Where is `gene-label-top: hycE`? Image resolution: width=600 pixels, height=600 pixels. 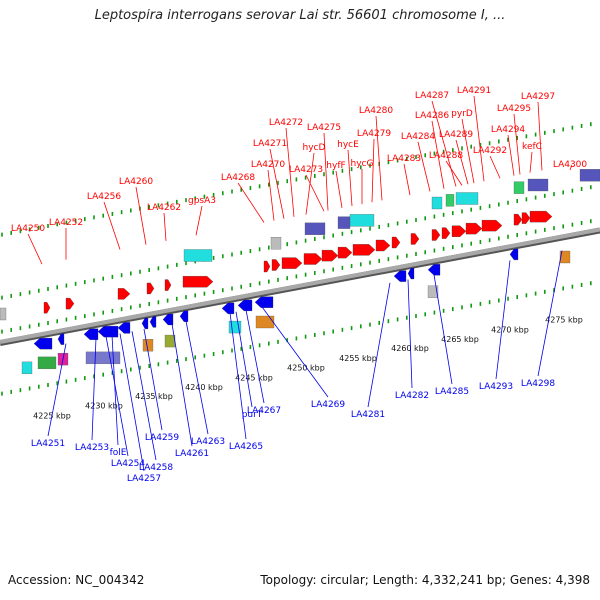 gene-label-top: hycE is located at coordinates (348, 145).